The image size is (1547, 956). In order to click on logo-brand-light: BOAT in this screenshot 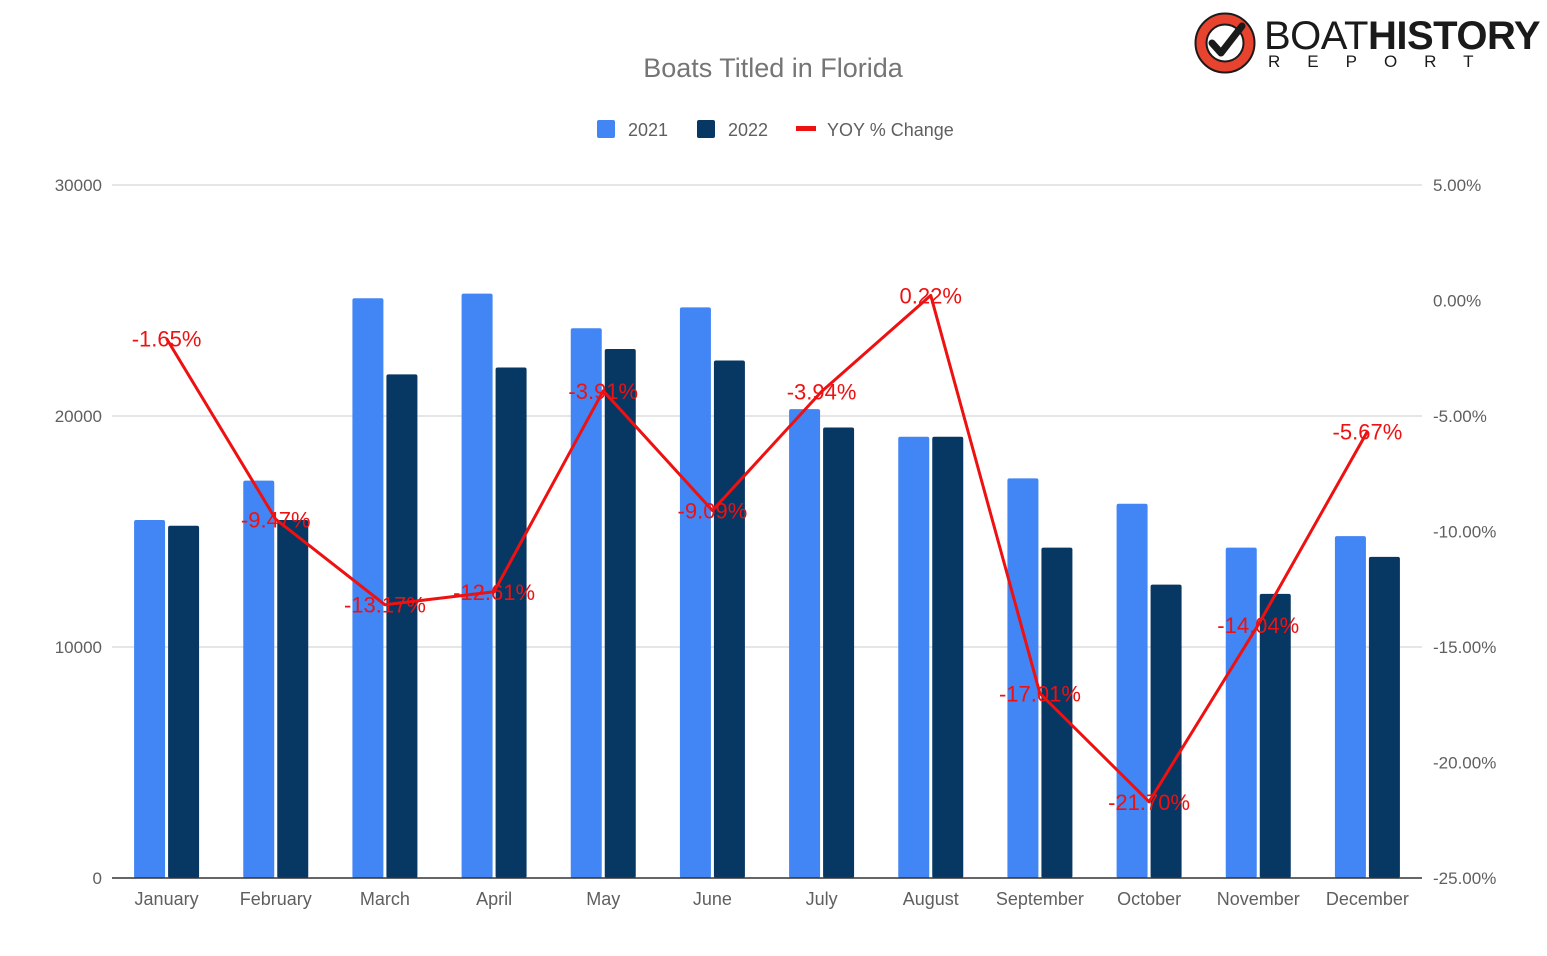, I will do `click(1316, 36)`.